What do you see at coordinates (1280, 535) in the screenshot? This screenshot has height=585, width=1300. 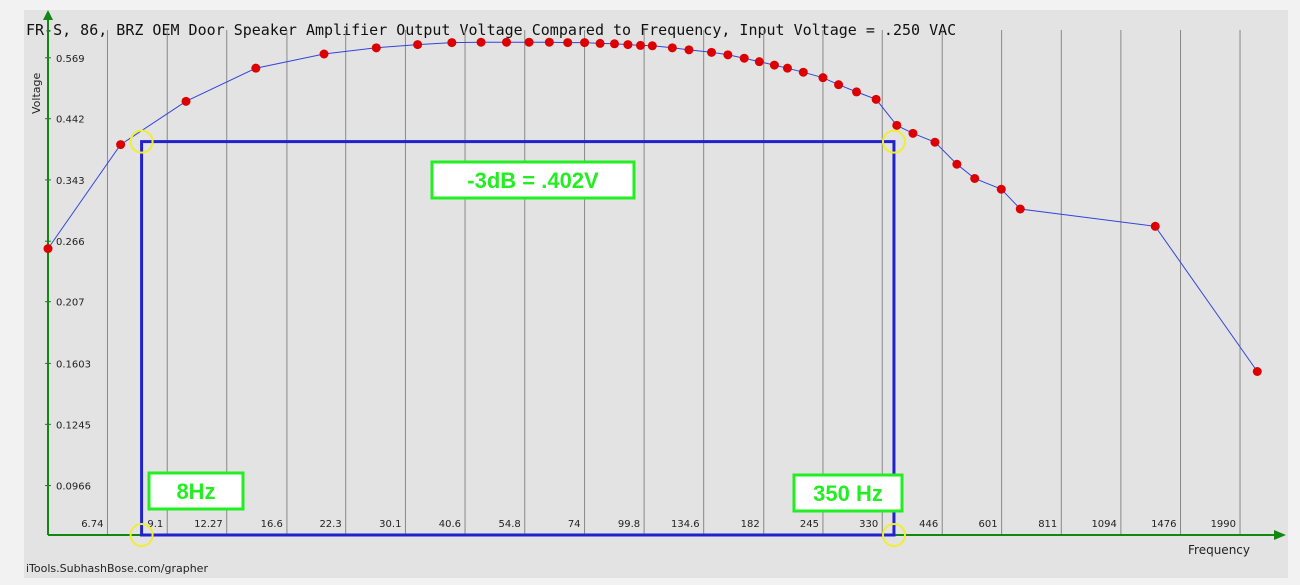 I see `x-axis-arrow` at bounding box center [1280, 535].